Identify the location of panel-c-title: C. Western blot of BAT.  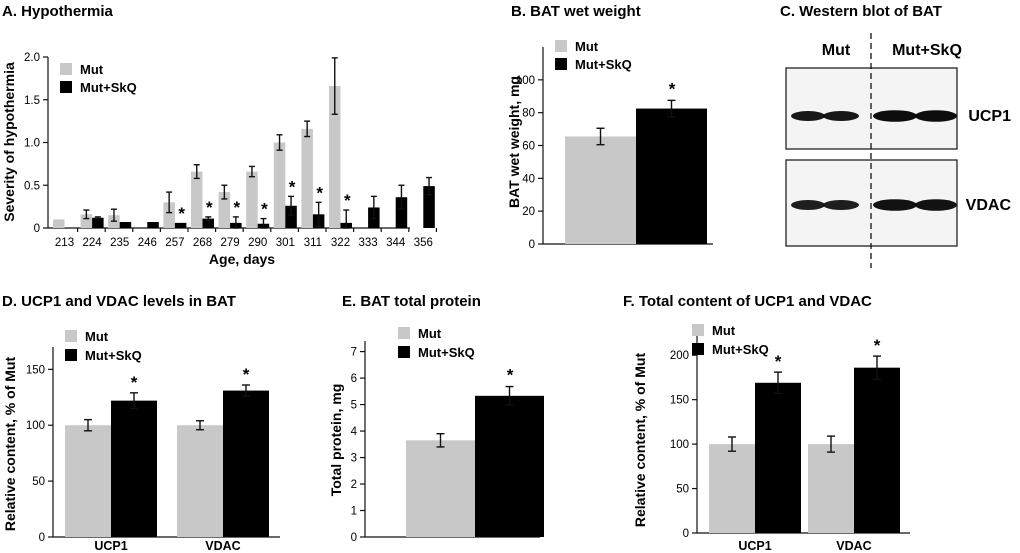
(861, 11).